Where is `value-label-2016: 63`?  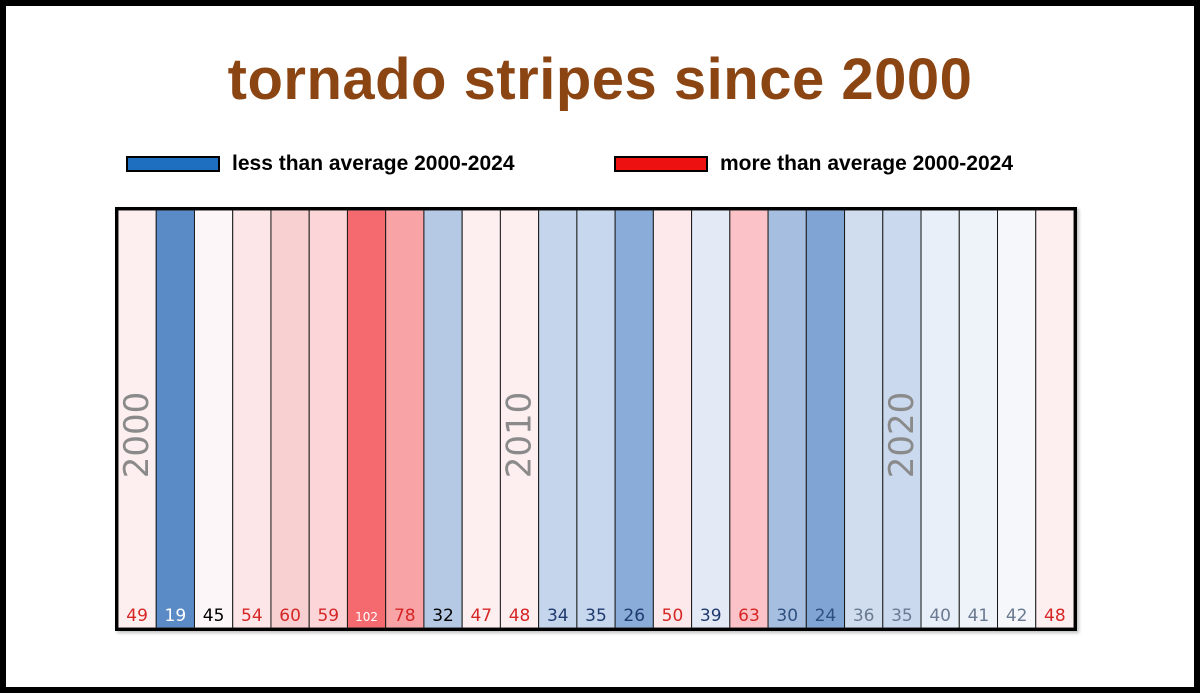
value-label-2016: 63 is located at coordinates (749, 616).